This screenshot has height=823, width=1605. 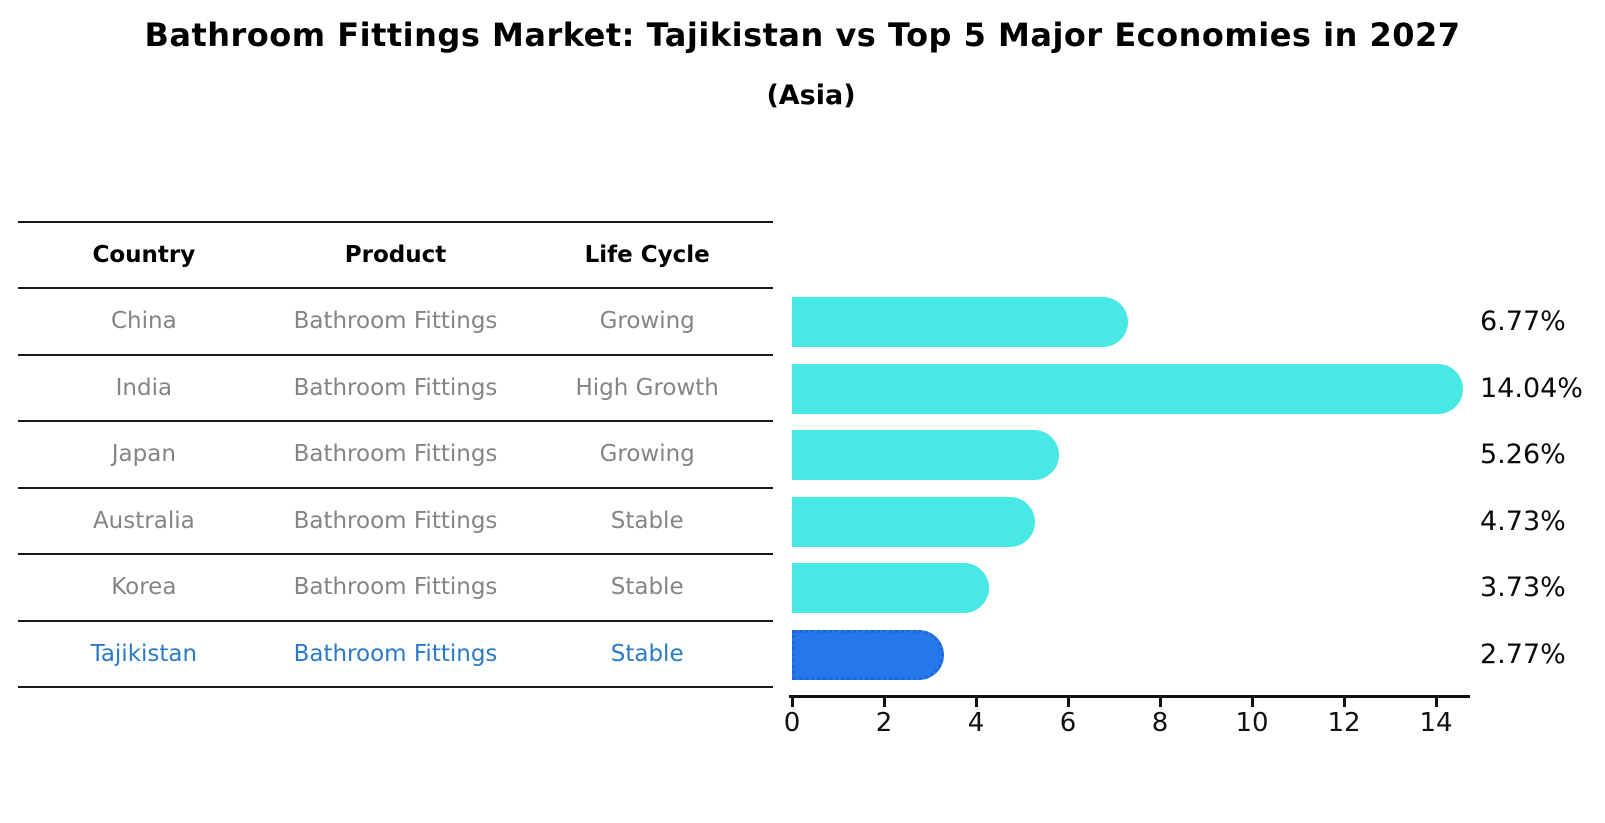 What do you see at coordinates (1523, 588) in the screenshot?
I see `value-label: 3.73%` at bounding box center [1523, 588].